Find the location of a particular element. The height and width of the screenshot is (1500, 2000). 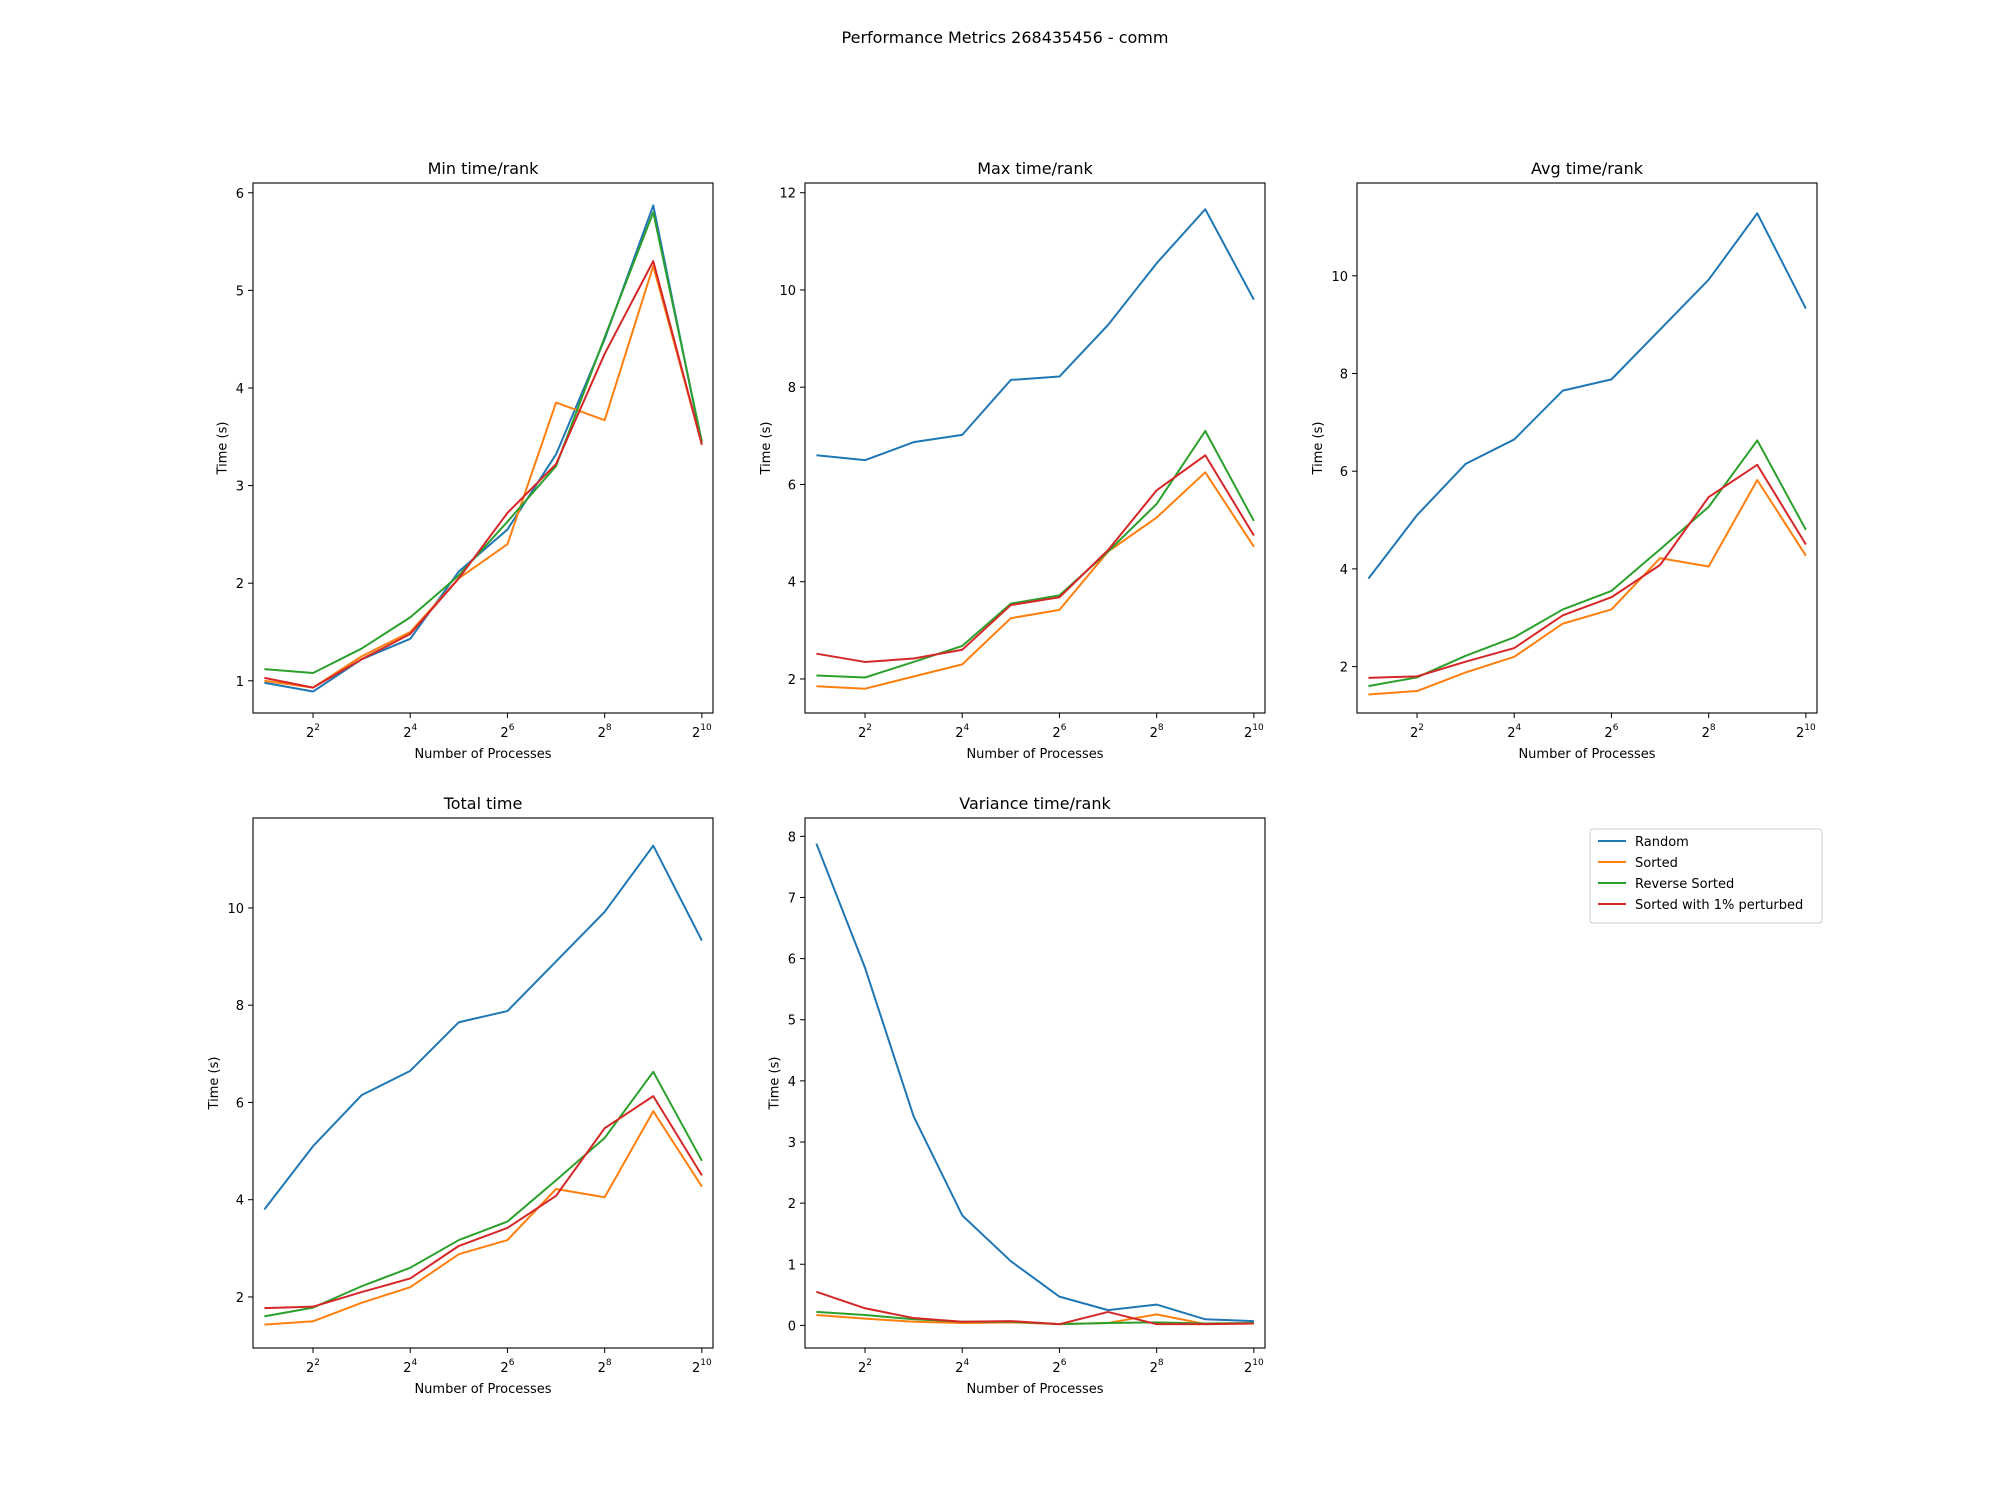

legend-entry-sorted-with-1pct-perturbed: Sorted with 1% perturbed is located at coordinates (1700, 905).